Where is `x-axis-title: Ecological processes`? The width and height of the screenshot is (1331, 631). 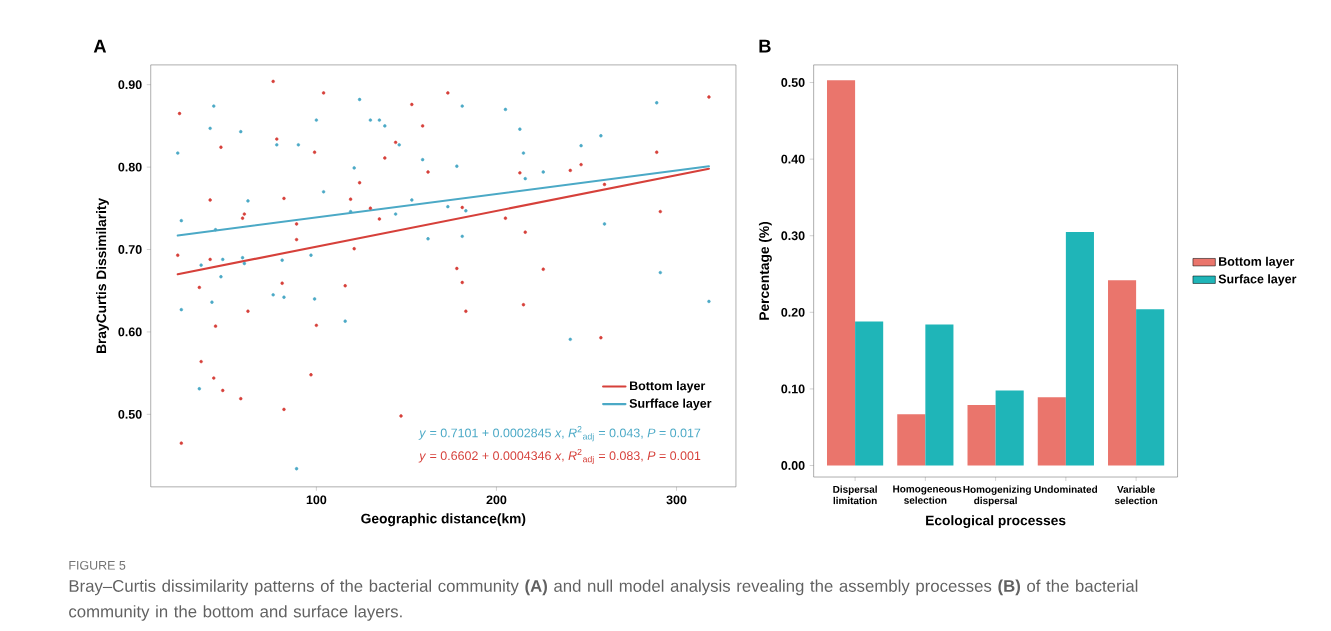 x-axis-title: Ecological processes is located at coordinates (996, 521).